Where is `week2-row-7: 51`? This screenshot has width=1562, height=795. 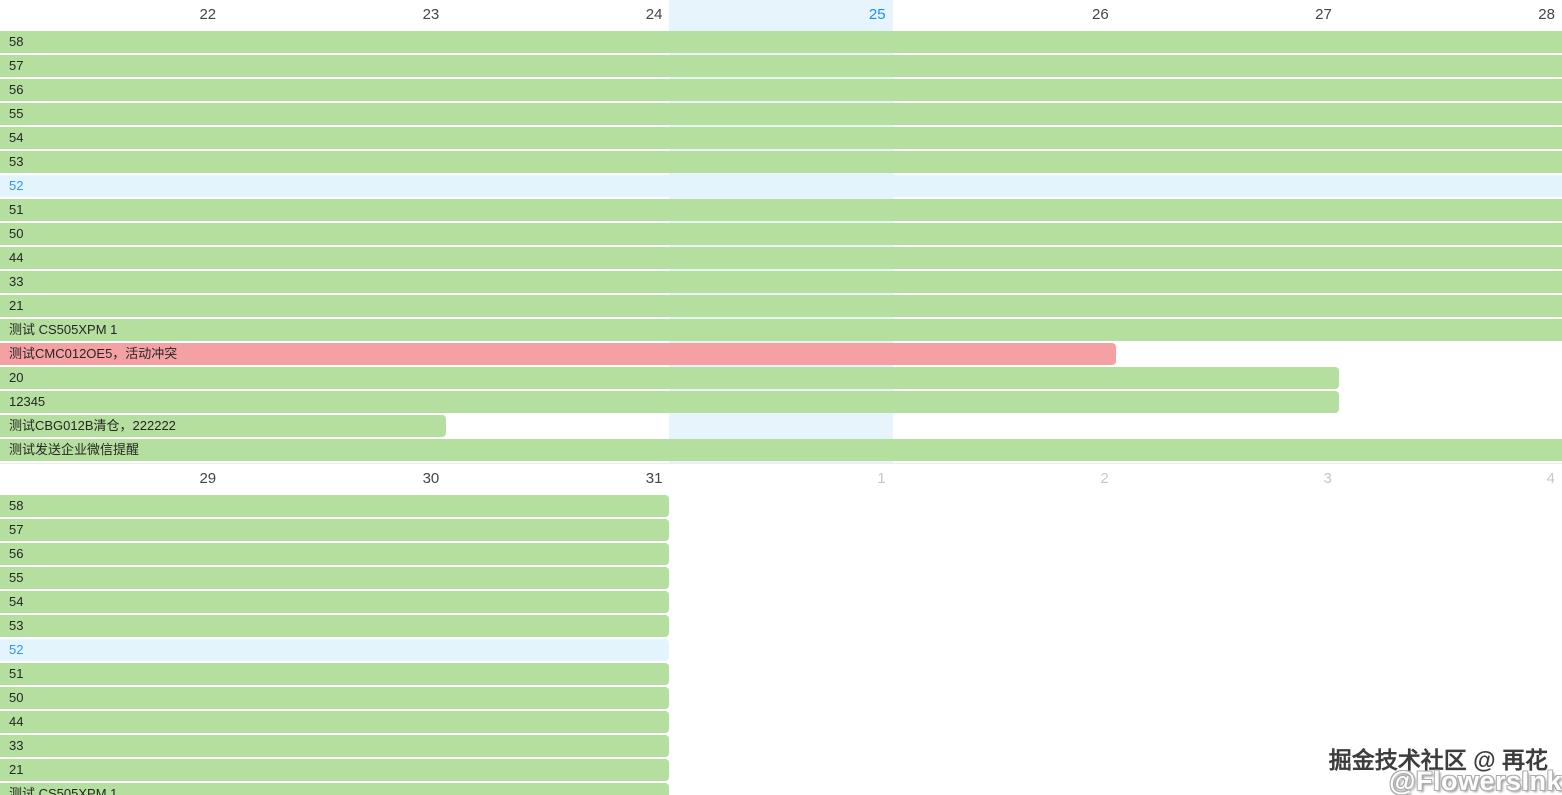 week2-row-7: 51 is located at coordinates (781, 675).